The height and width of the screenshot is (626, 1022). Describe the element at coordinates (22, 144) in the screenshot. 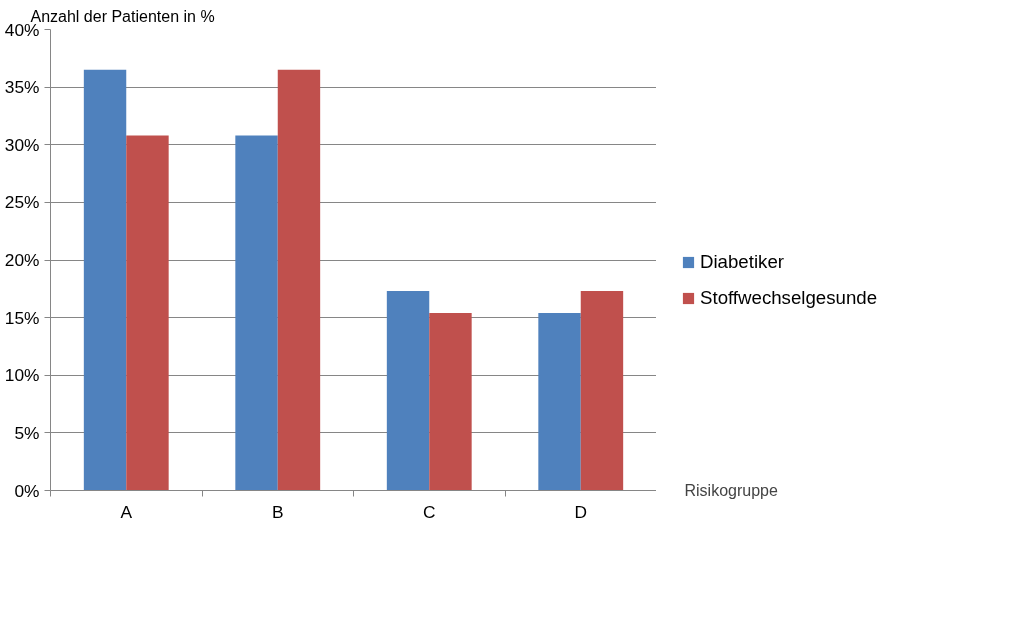

I see `y-tick-label: 30%` at that location.